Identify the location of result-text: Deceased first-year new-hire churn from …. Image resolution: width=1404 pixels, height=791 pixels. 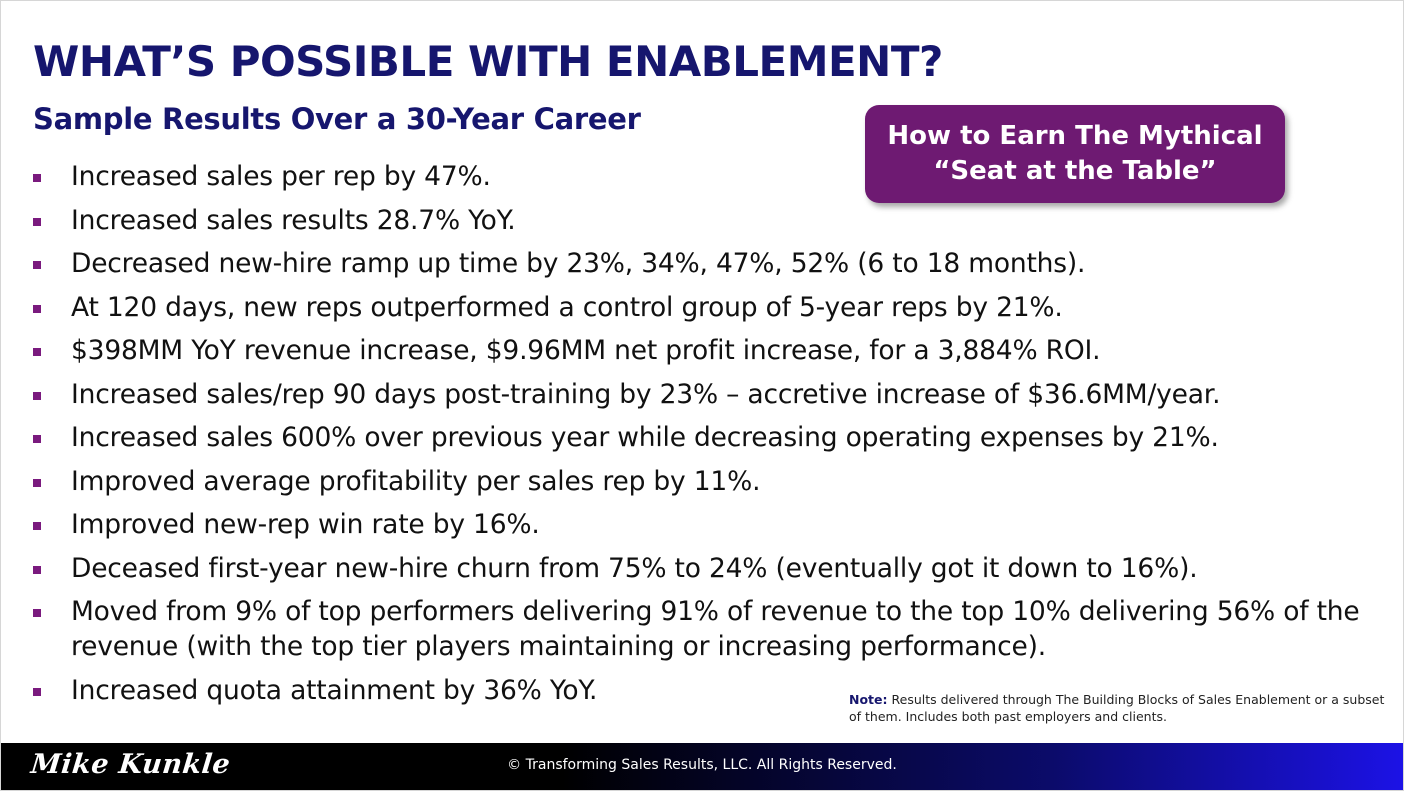
(634, 568).